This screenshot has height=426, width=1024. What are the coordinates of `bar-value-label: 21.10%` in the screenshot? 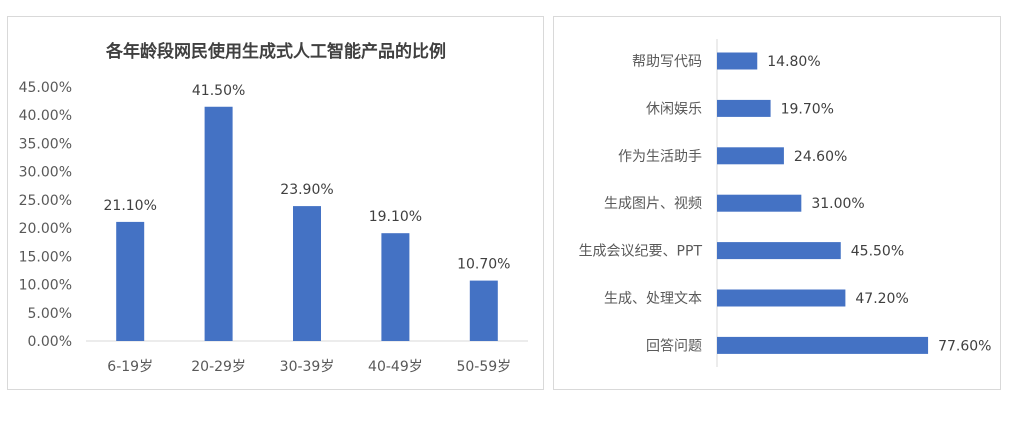 It's located at (130, 206).